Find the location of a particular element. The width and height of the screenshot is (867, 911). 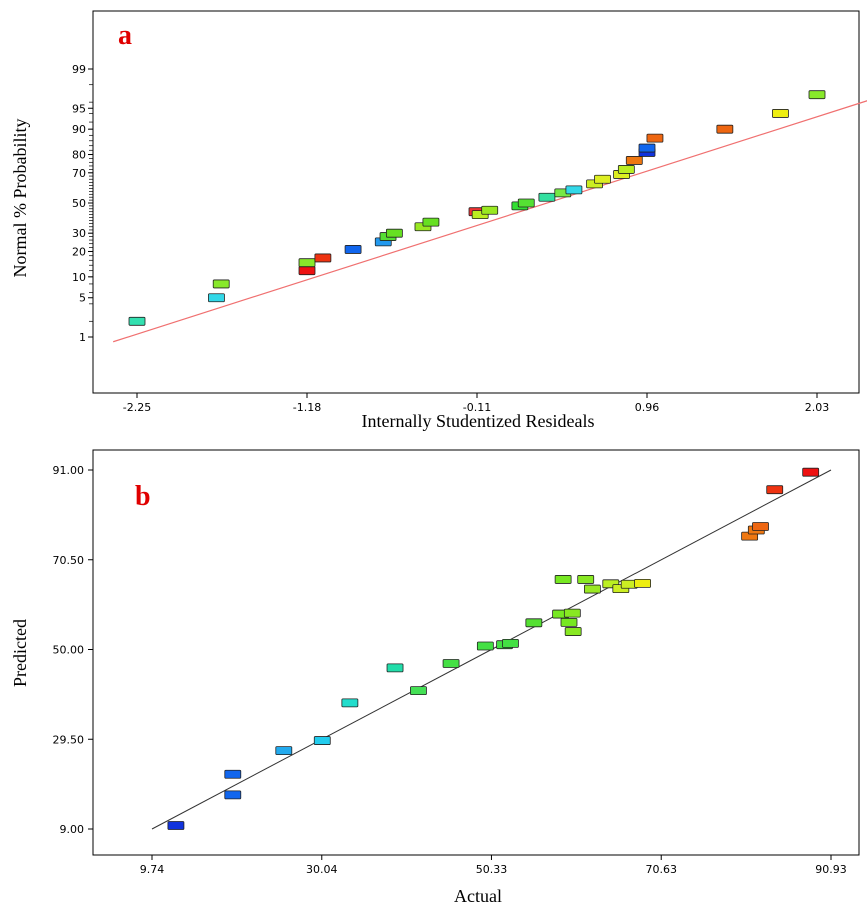

panel-a-x-ticks: -2.25 -1.18 -0.11 0.96 2.03 is located at coordinates (476, 403).